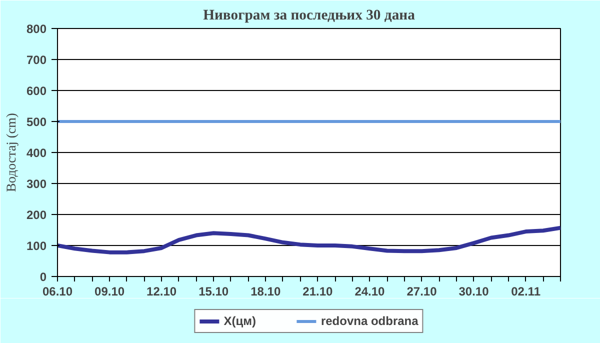 The height and width of the screenshot is (343, 600). I want to click on y-tick-label: 400, so click(36, 153).